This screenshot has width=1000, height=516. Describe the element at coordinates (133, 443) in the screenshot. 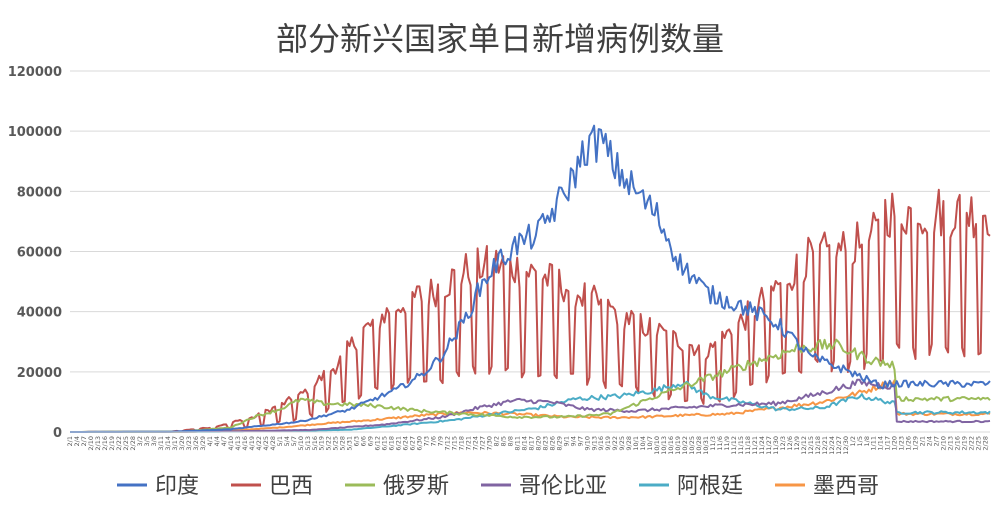

I see `x-tick-label: 2/28` at that location.